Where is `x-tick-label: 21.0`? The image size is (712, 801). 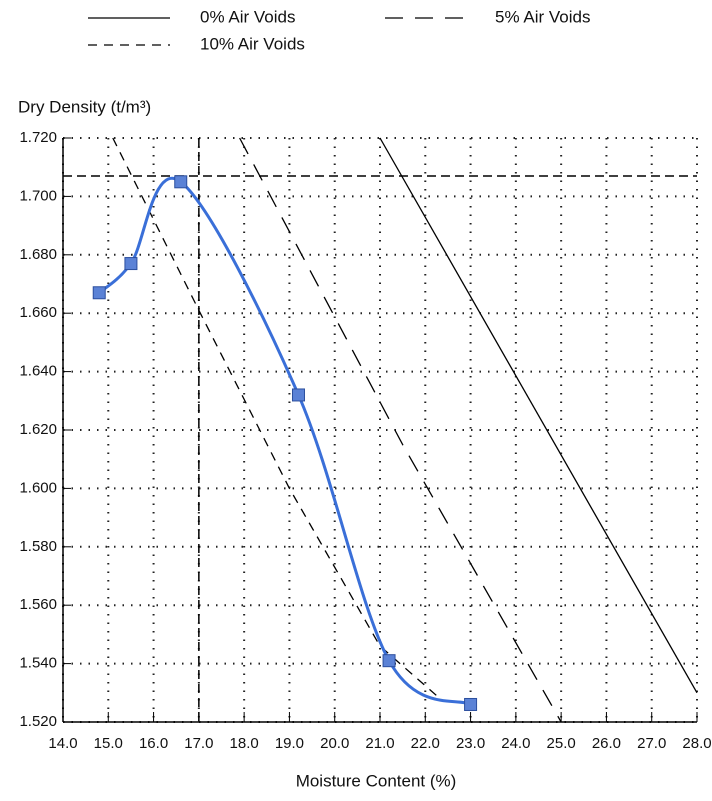
x-tick-label: 21.0 is located at coordinates (379, 743).